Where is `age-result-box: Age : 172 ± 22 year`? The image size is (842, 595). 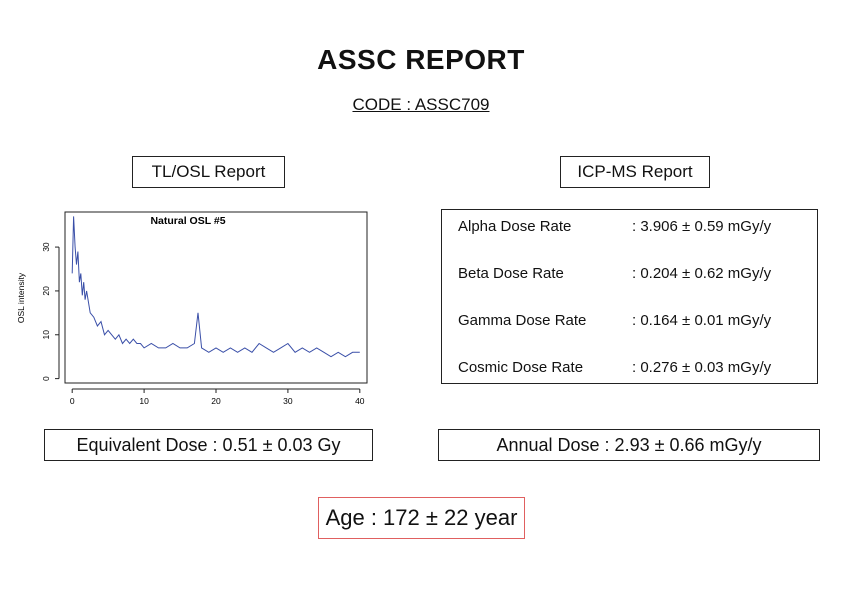
age-result-box: Age : 172 ± 22 year is located at coordinates (421, 518).